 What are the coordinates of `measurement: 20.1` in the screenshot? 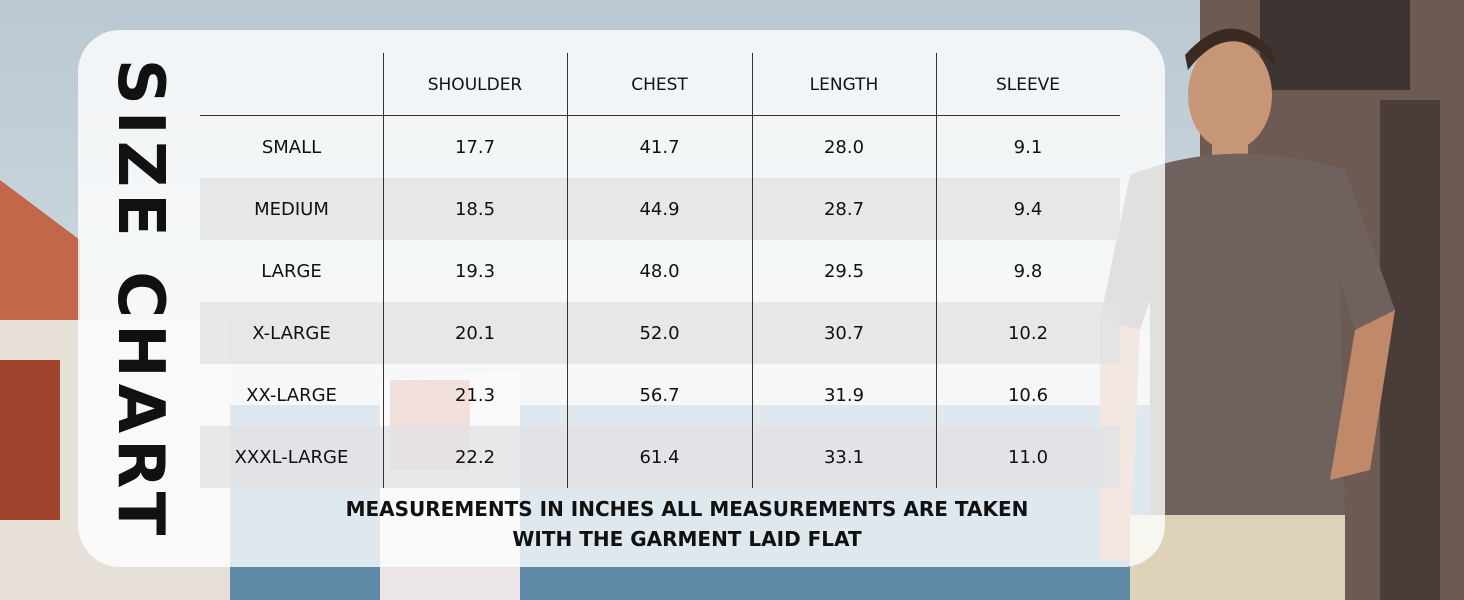 It's located at (475, 333).